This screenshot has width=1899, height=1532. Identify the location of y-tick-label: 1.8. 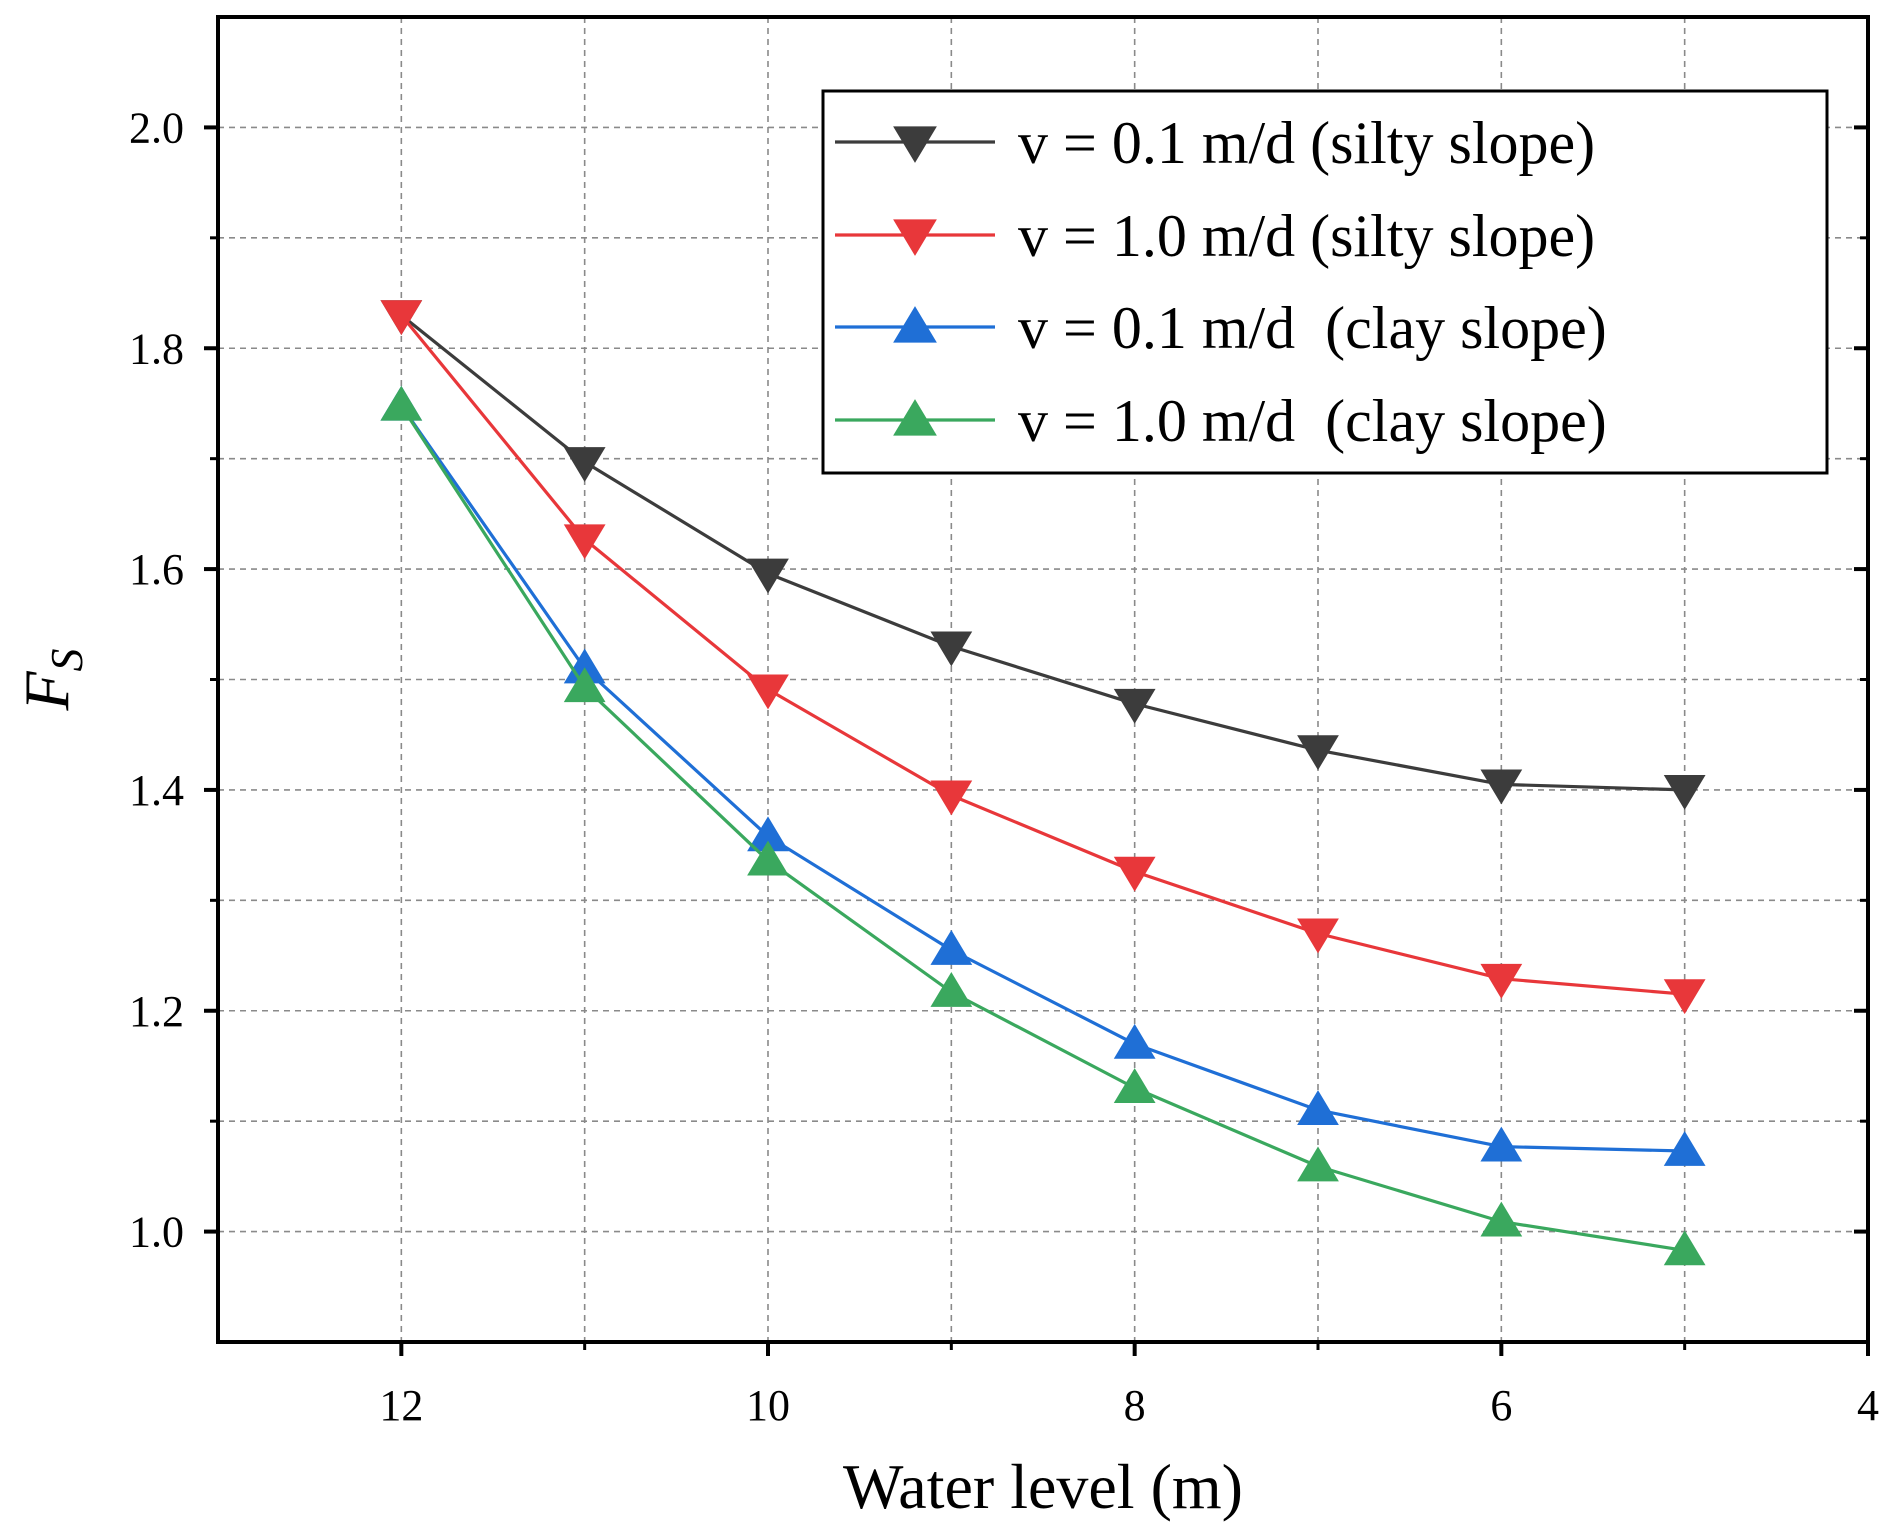
(156, 348).